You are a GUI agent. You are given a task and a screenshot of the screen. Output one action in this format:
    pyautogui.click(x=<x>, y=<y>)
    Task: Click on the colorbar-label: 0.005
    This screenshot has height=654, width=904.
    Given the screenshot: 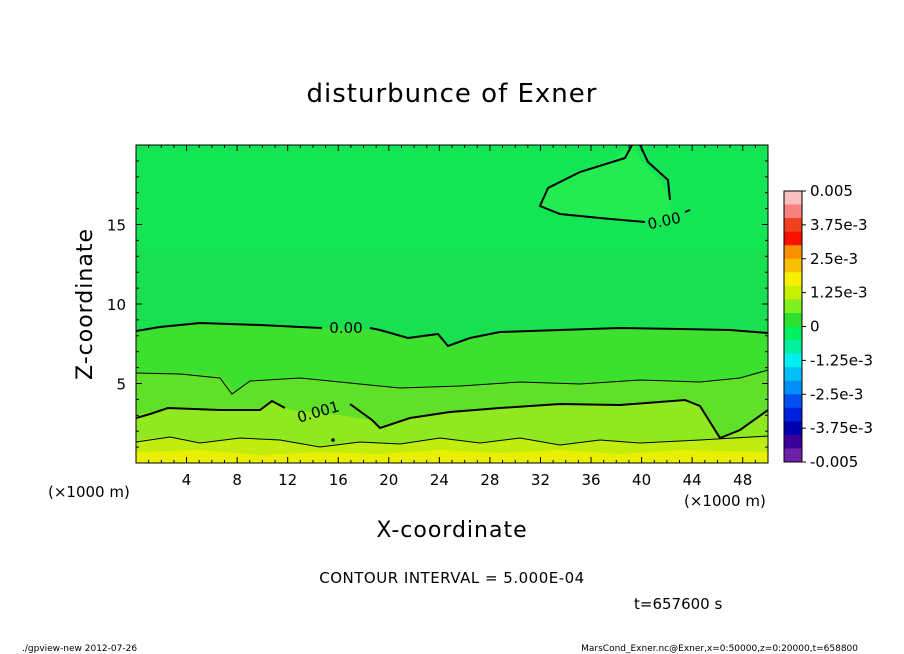 What is the action you would take?
    pyautogui.click(x=831, y=191)
    